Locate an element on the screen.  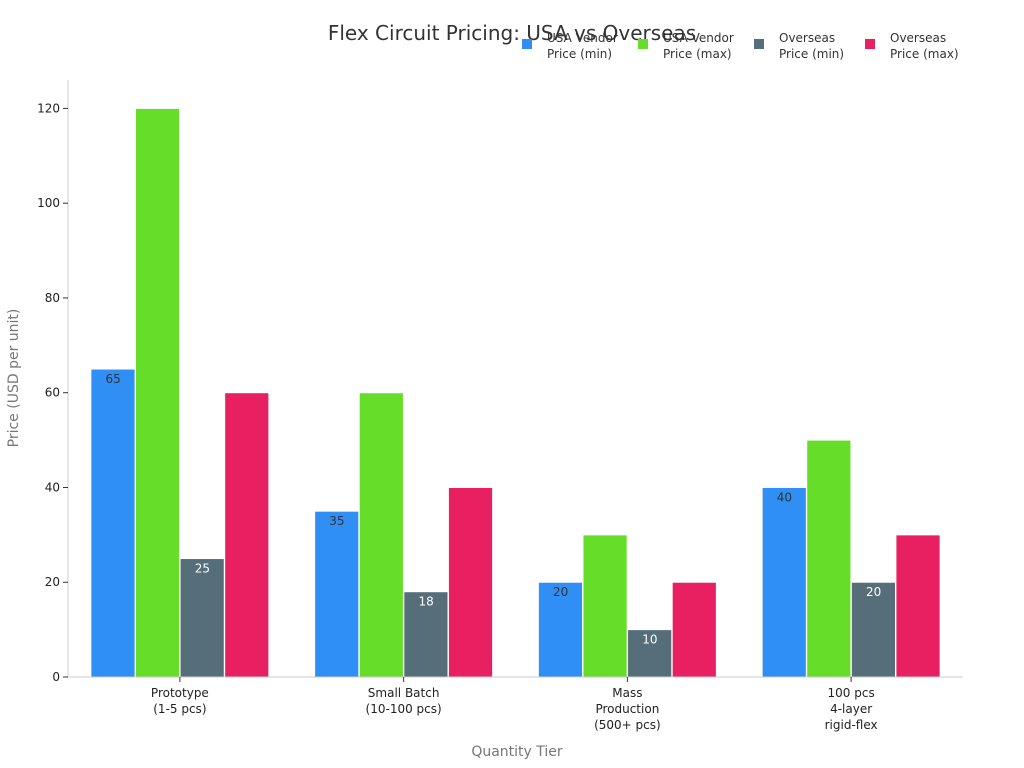
y-tick-label: 120 is located at coordinates (48, 108).